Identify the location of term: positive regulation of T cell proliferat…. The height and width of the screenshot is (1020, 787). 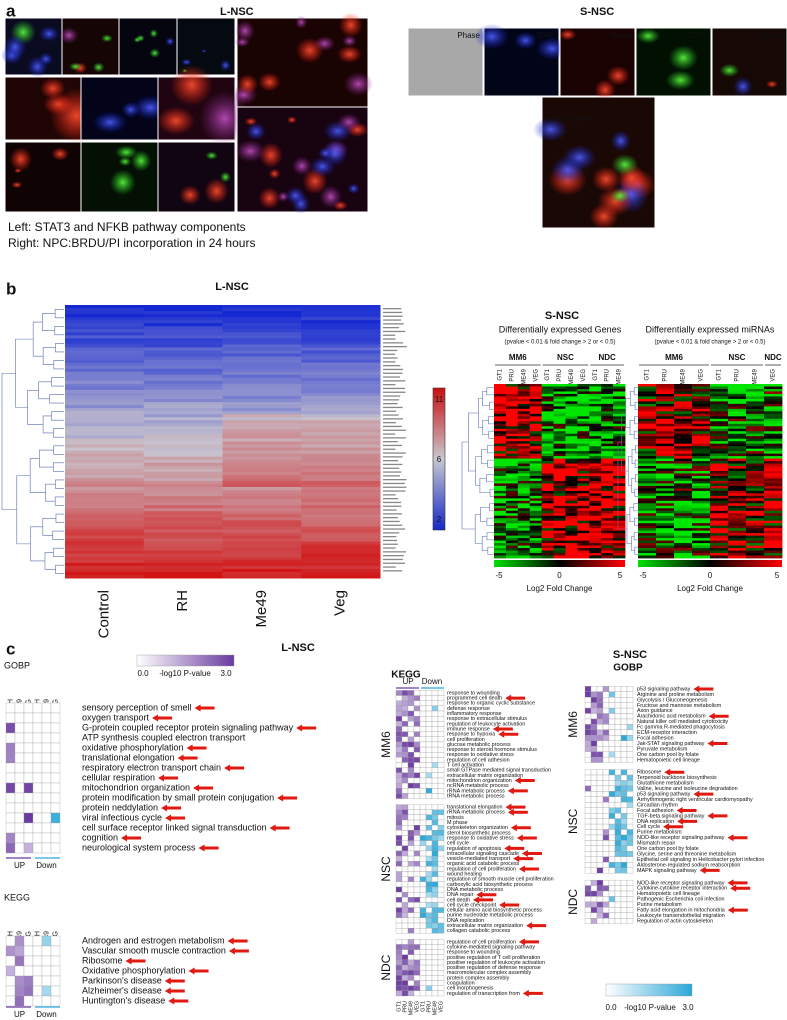
(493, 958).